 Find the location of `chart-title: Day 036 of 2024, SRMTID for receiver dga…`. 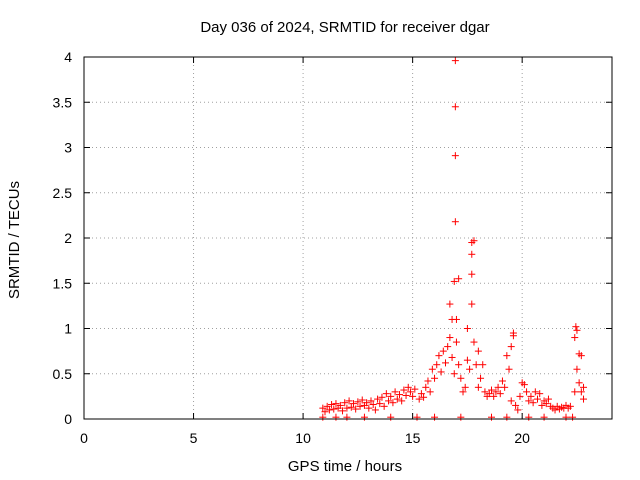

chart-title: Day 036 of 2024, SRMTID for receiver dga… is located at coordinates (344, 27).